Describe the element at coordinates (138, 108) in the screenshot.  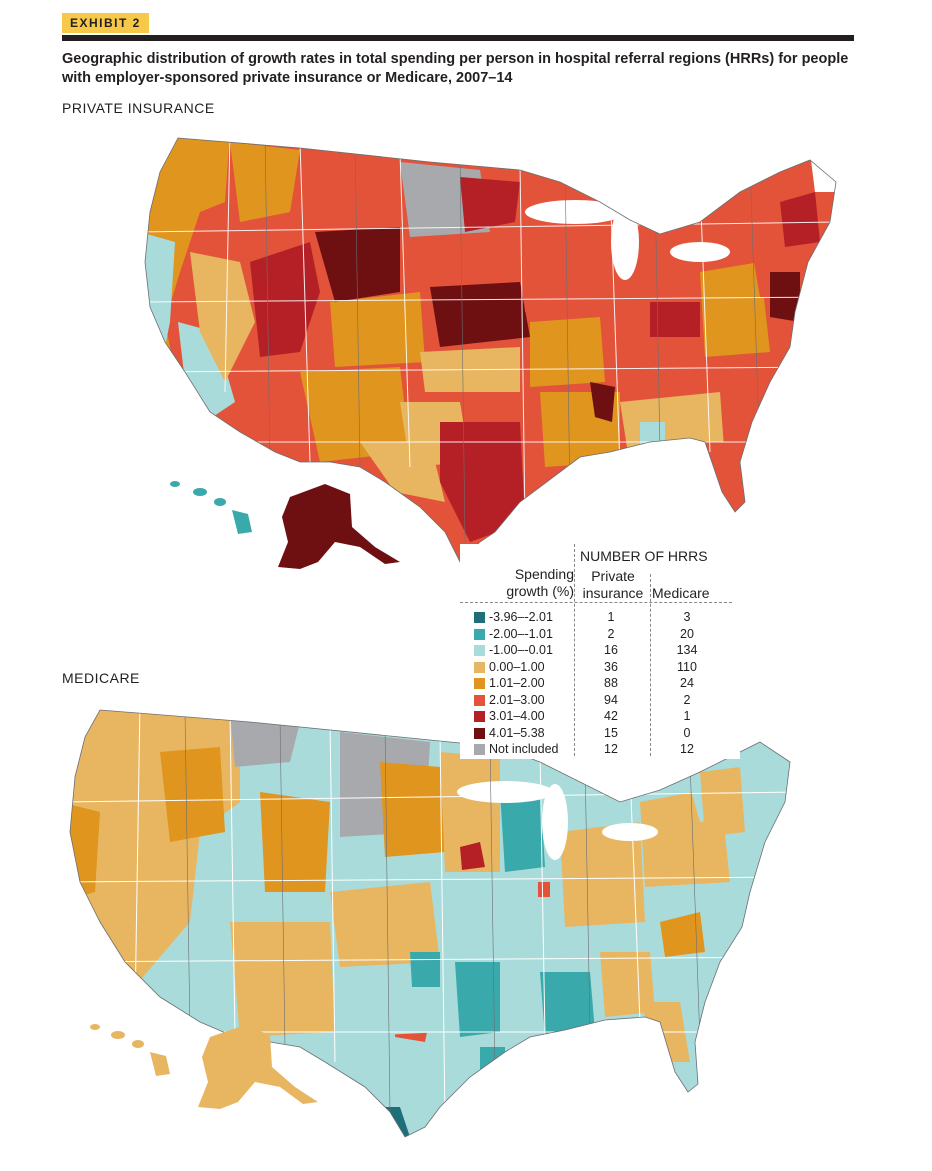
I see `private-insurance-label: PRIVATE INSURANCE` at that location.